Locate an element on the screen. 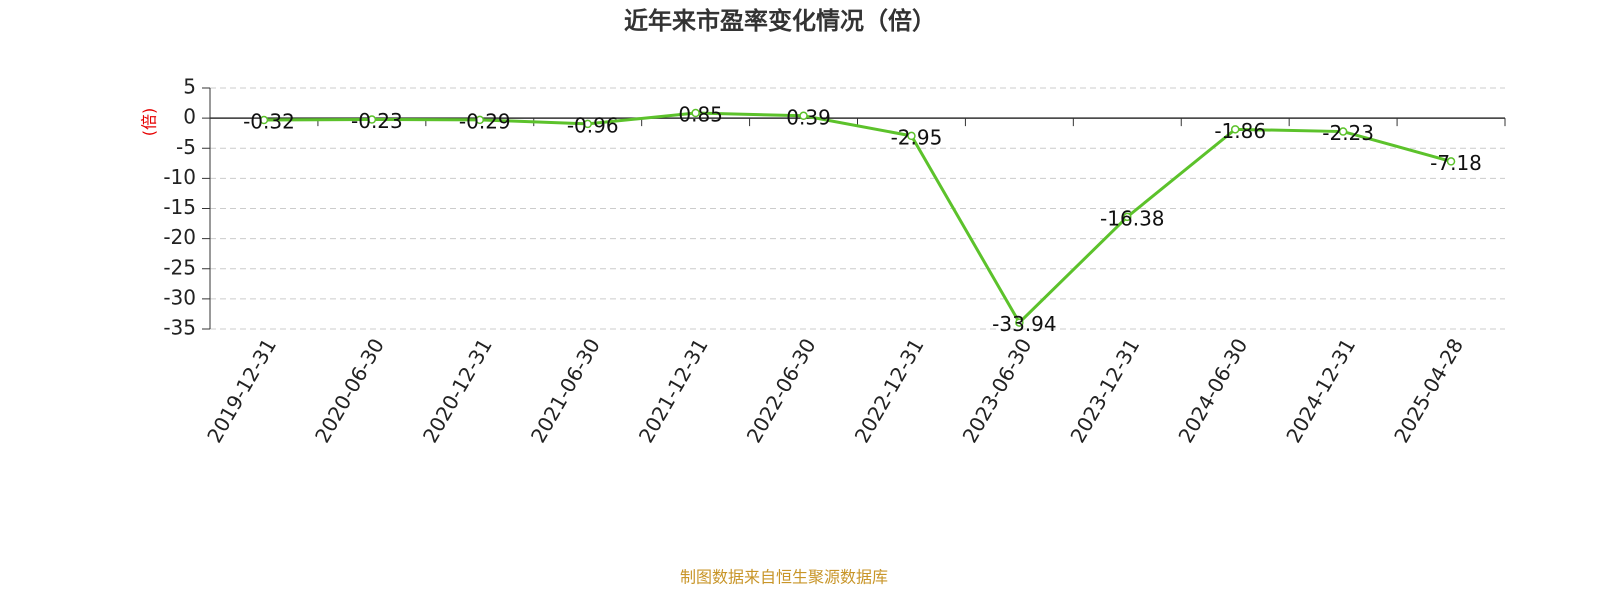 This screenshot has width=1600, height=600. x-tick-label: 2023-12-31 is located at coordinates (1104, 390).